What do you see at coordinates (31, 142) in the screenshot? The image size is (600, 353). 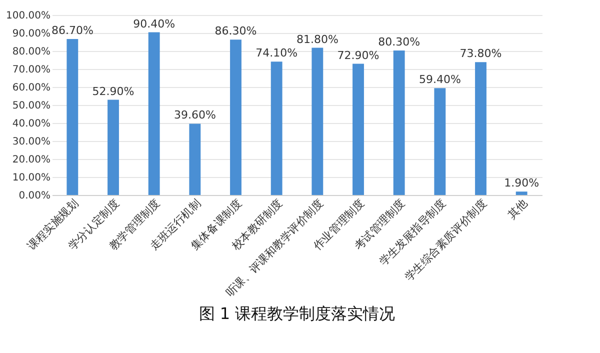 I see `y-tick-label: 30.00%` at bounding box center [31, 142].